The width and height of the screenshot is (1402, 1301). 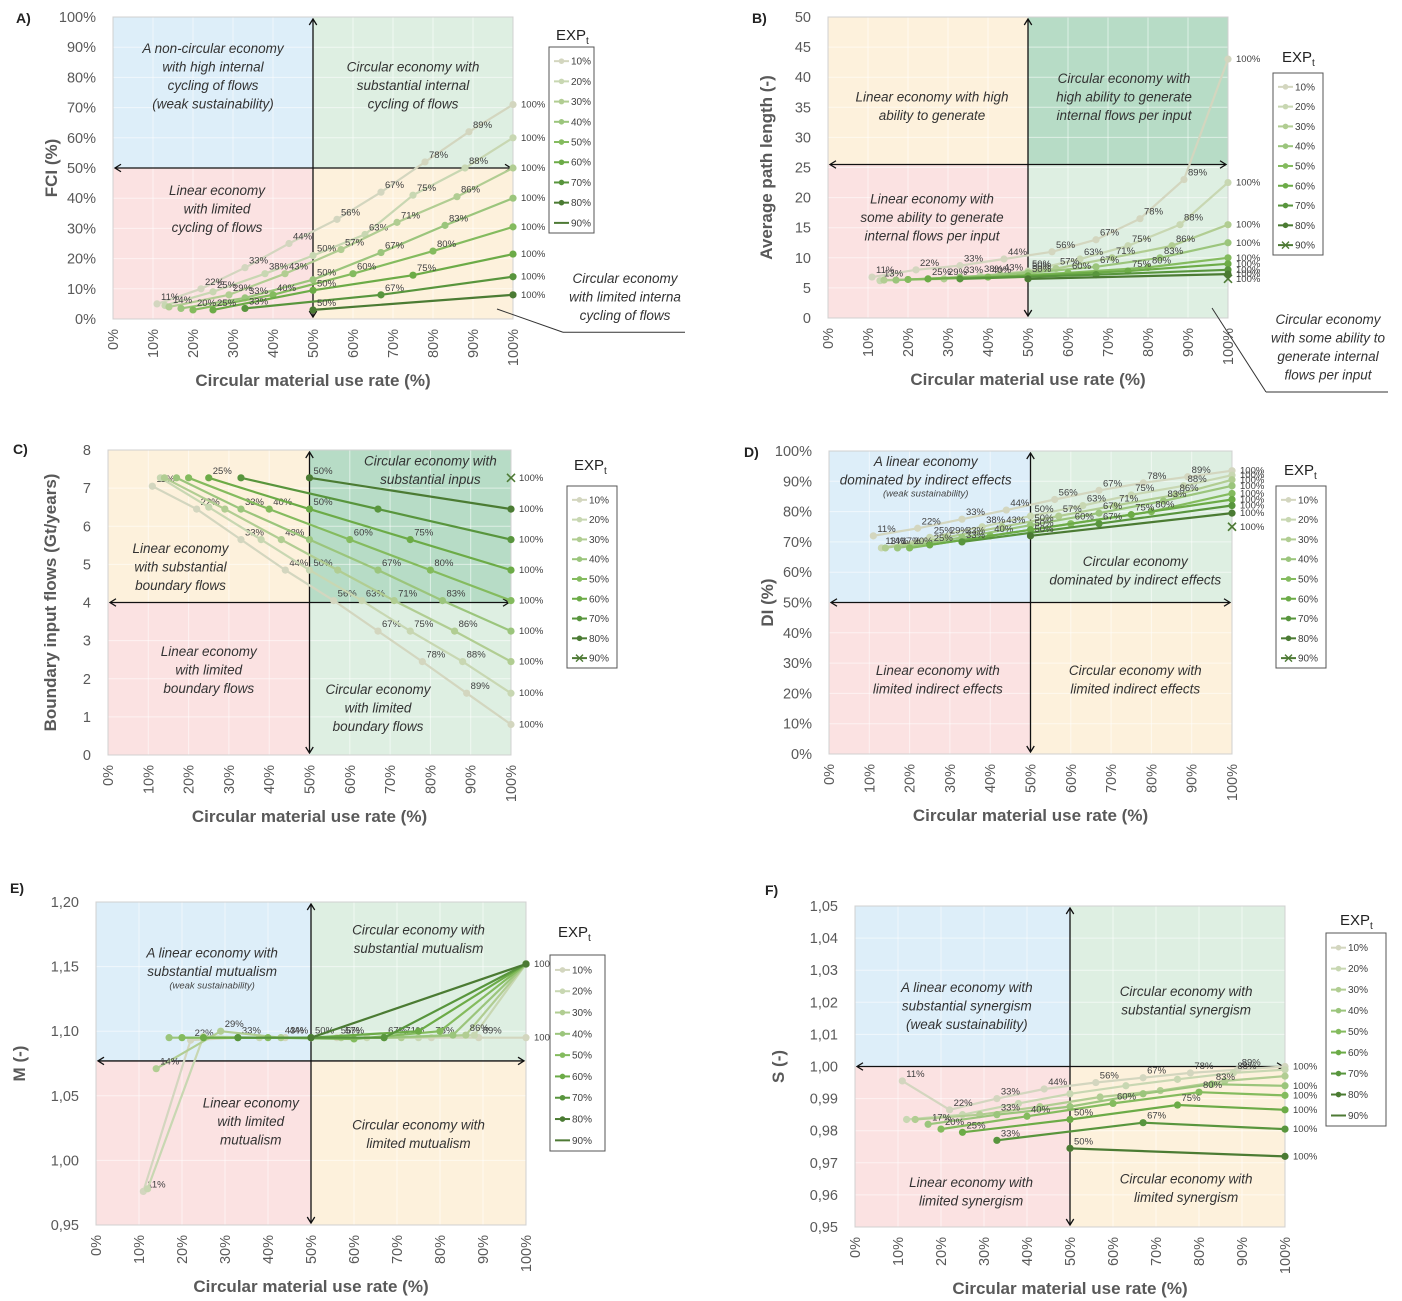 What do you see at coordinates (180, 585) in the screenshot?
I see `region-label: boundary flows` at bounding box center [180, 585].